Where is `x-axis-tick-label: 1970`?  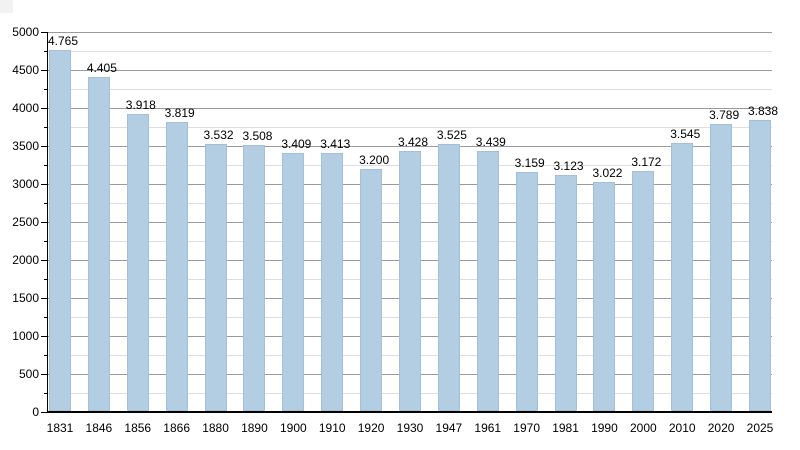
x-axis-tick-label: 1970 is located at coordinates (526, 428).